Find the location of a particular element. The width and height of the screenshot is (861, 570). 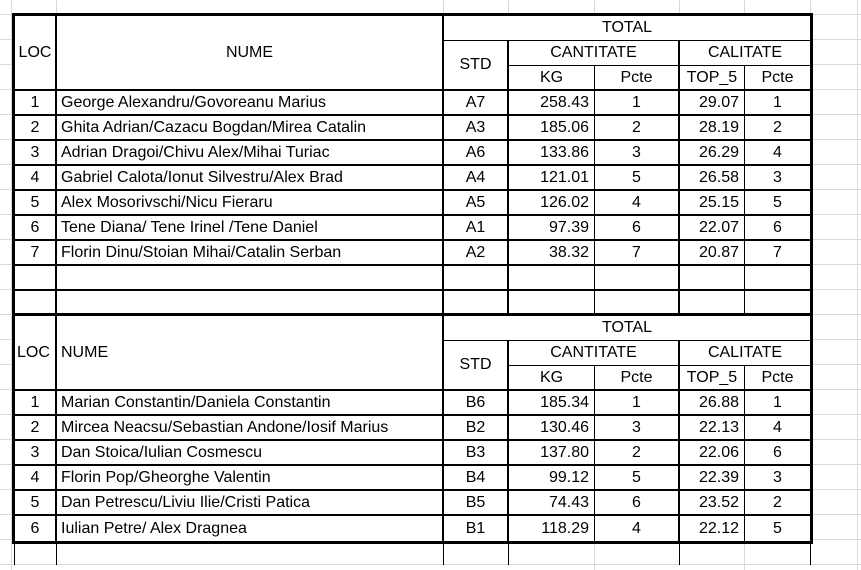

cell-std: A4 is located at coordinates (476, 178).